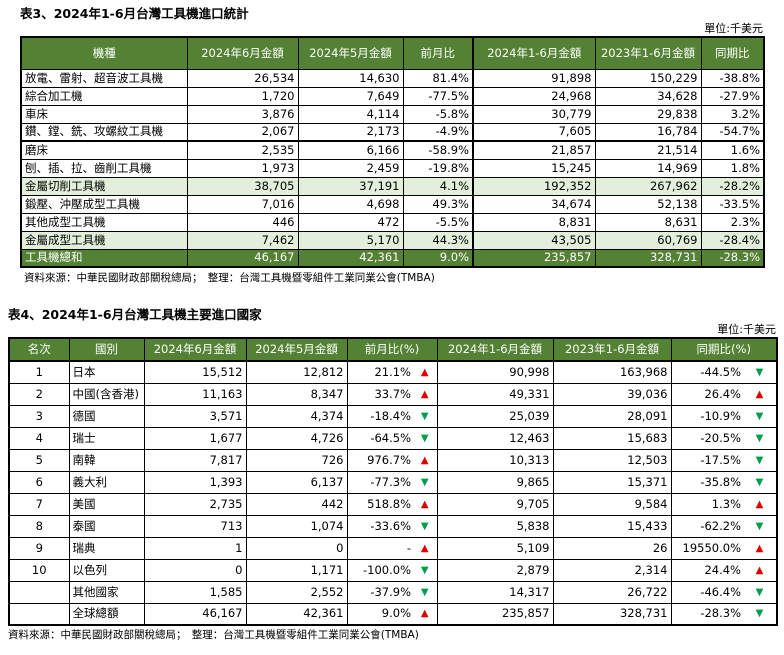 The height and width of the screenshot is (655, 784). Describe the element at coordinates (495, 592) in the screenshot. I see `value-cell: 14,317` at that location.